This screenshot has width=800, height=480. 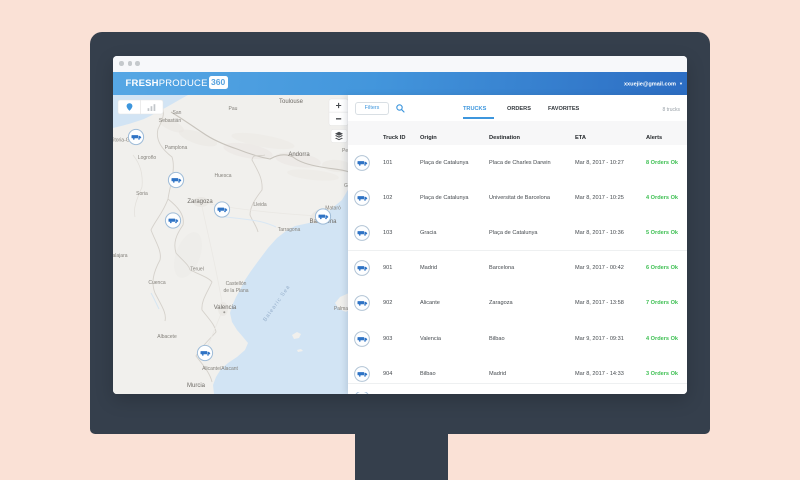 What do you see at coordinates (177, 113) in the screenshot?
I see `svg-text: San` at bounding box center [177, 113].